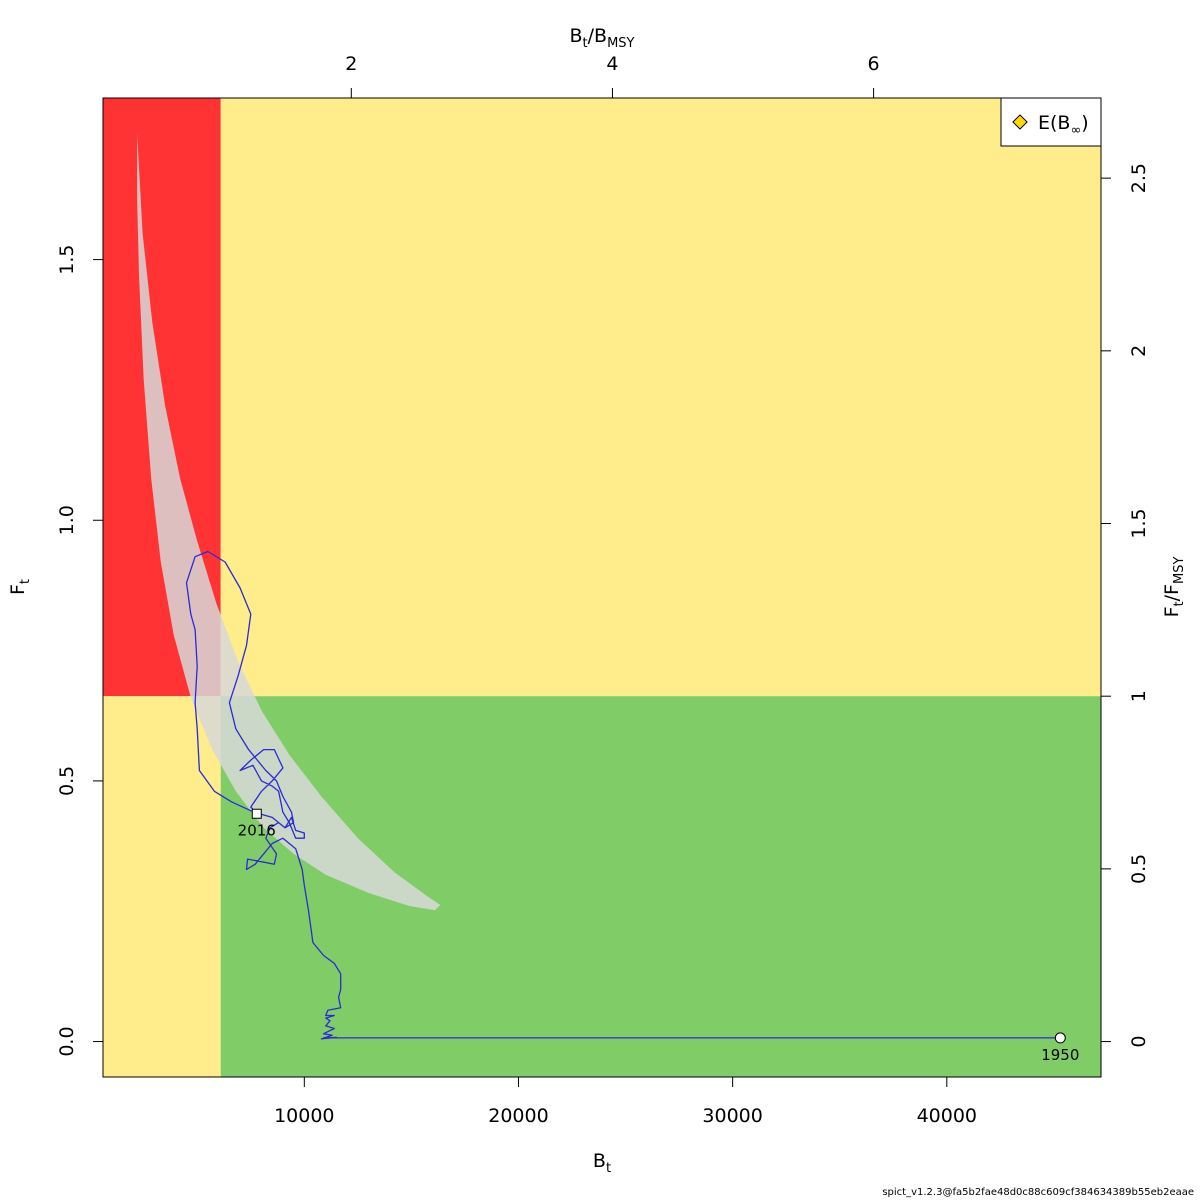 The width and height of the screenshot is (1200, 1200). I want to click on y-tick-label: 0.5, so click(67, 781).